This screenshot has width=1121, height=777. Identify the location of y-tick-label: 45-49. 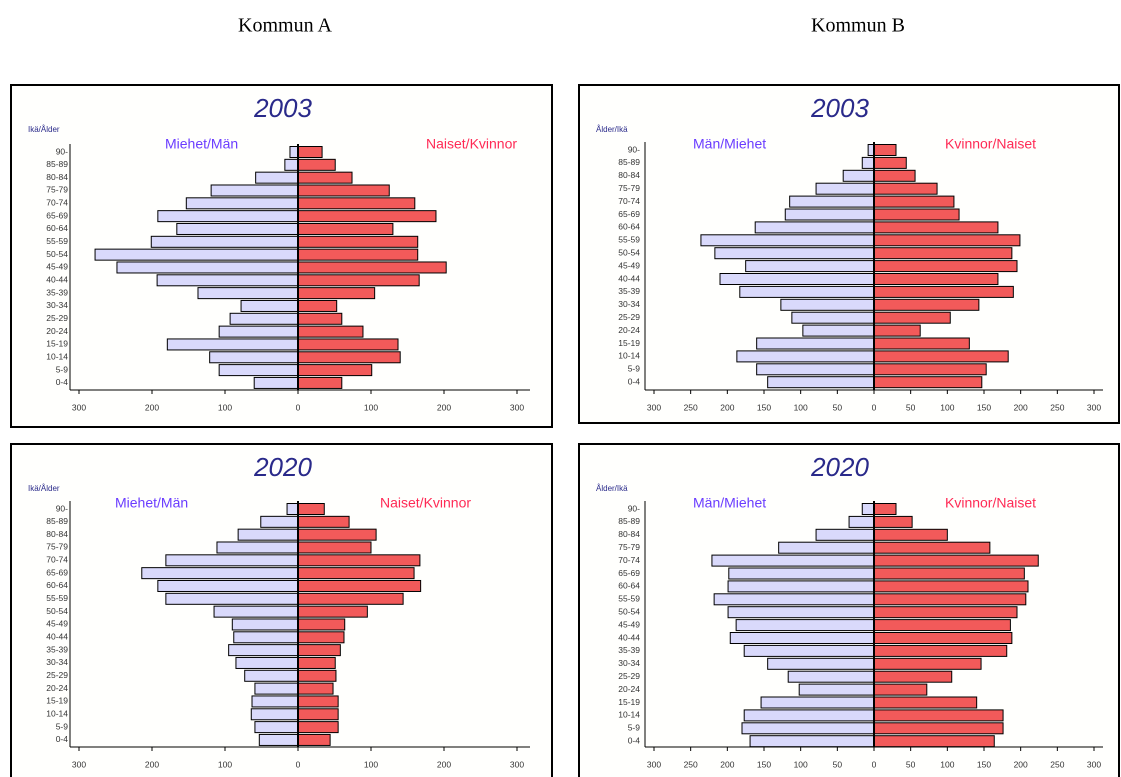
(57, 267).